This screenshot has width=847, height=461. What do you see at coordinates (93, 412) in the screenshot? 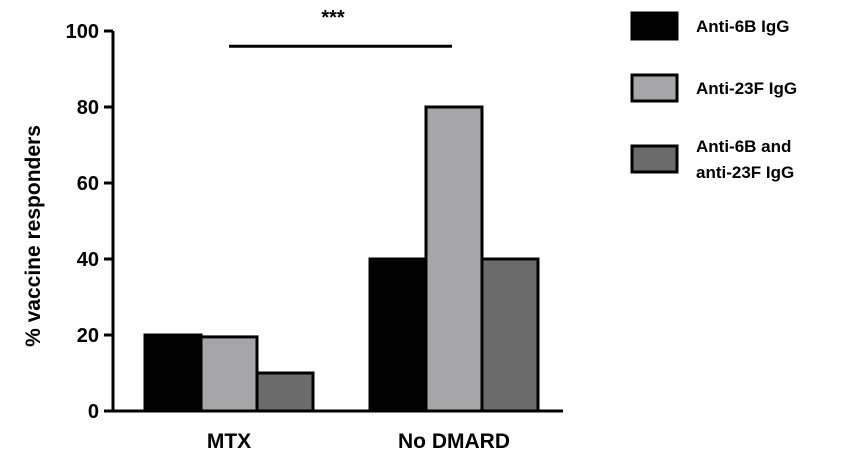
I see `y-tick-label-0: 0` at bounding box center [93, 412].